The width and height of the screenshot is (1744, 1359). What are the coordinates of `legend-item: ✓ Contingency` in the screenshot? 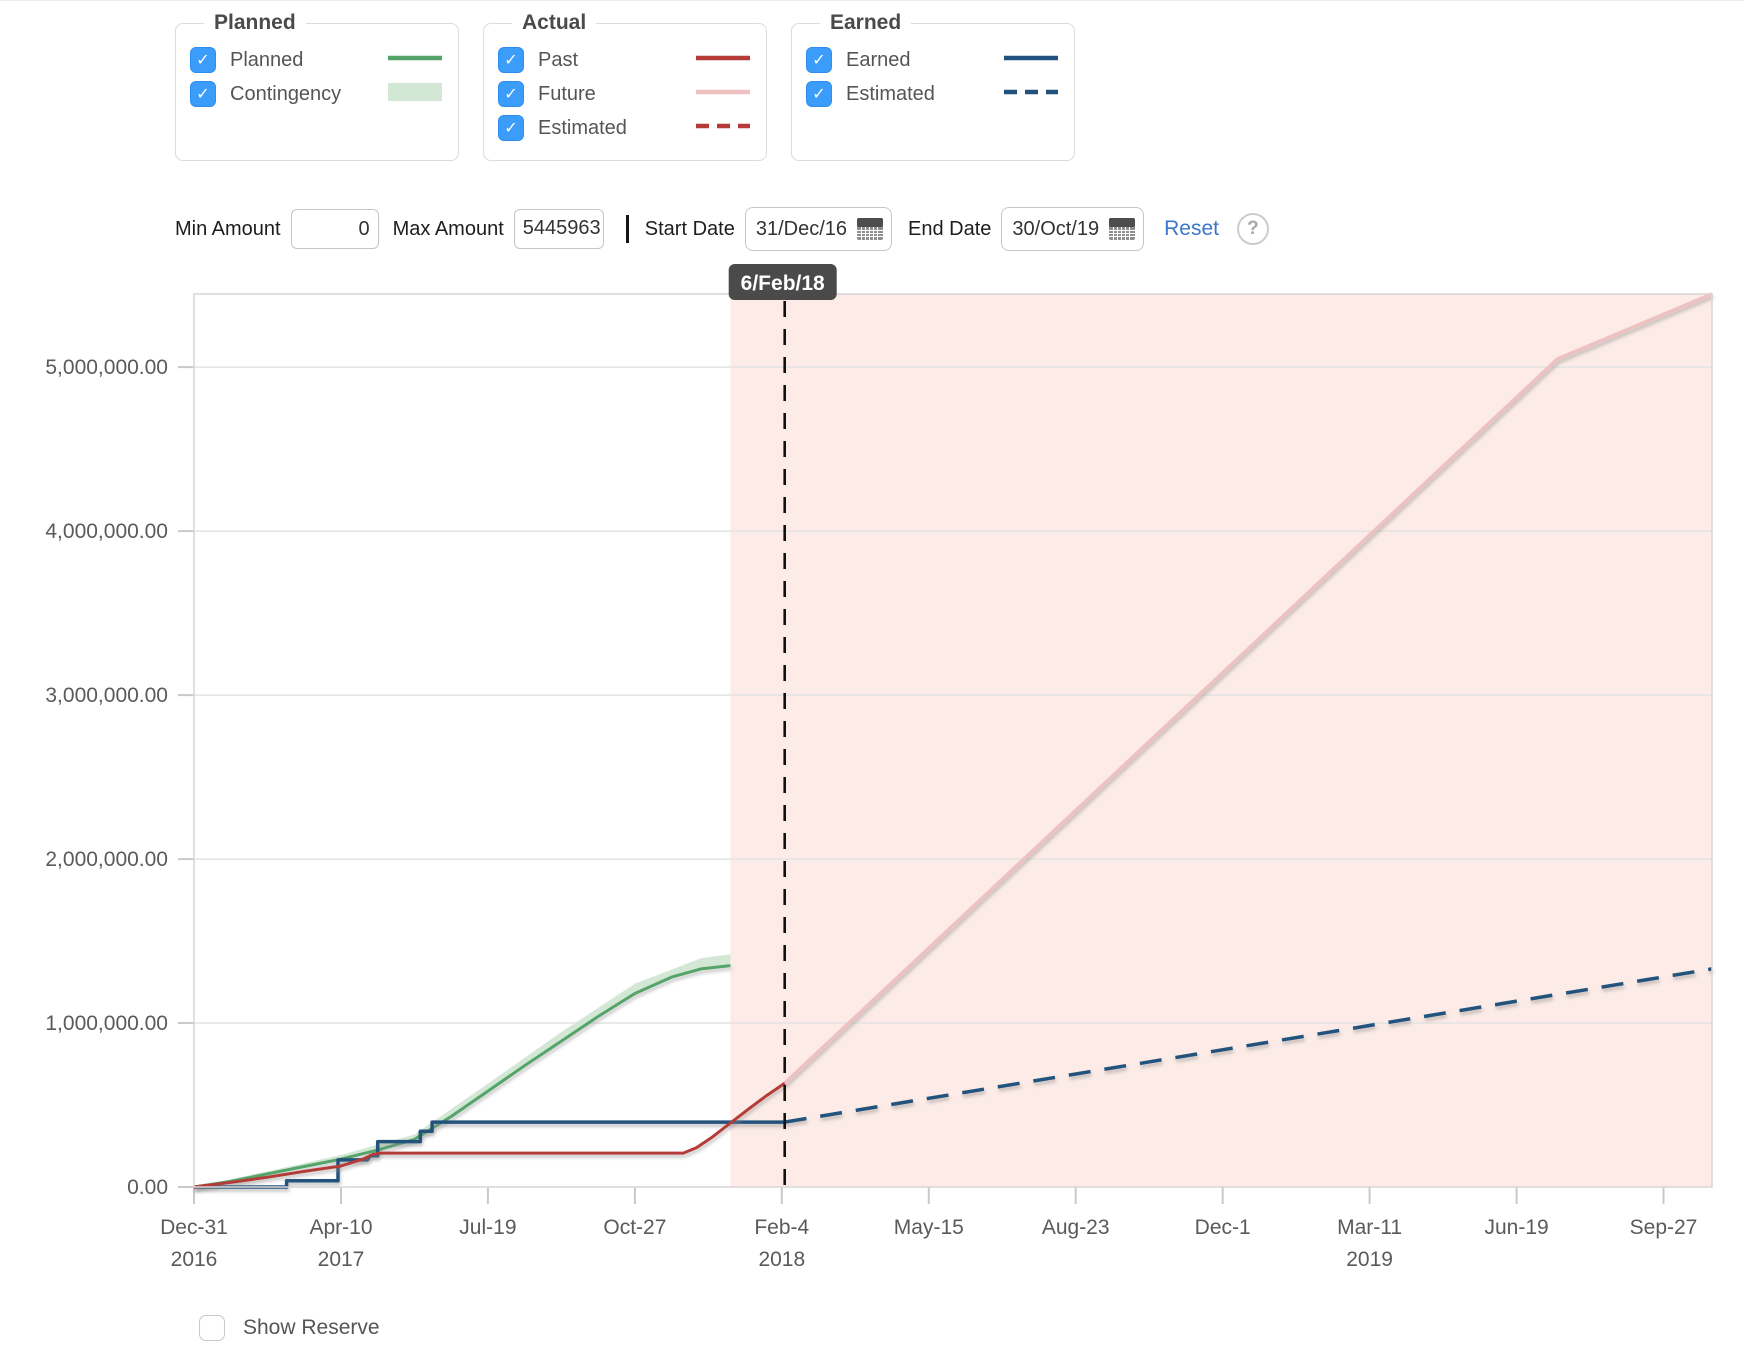 It's located at (318, 94).